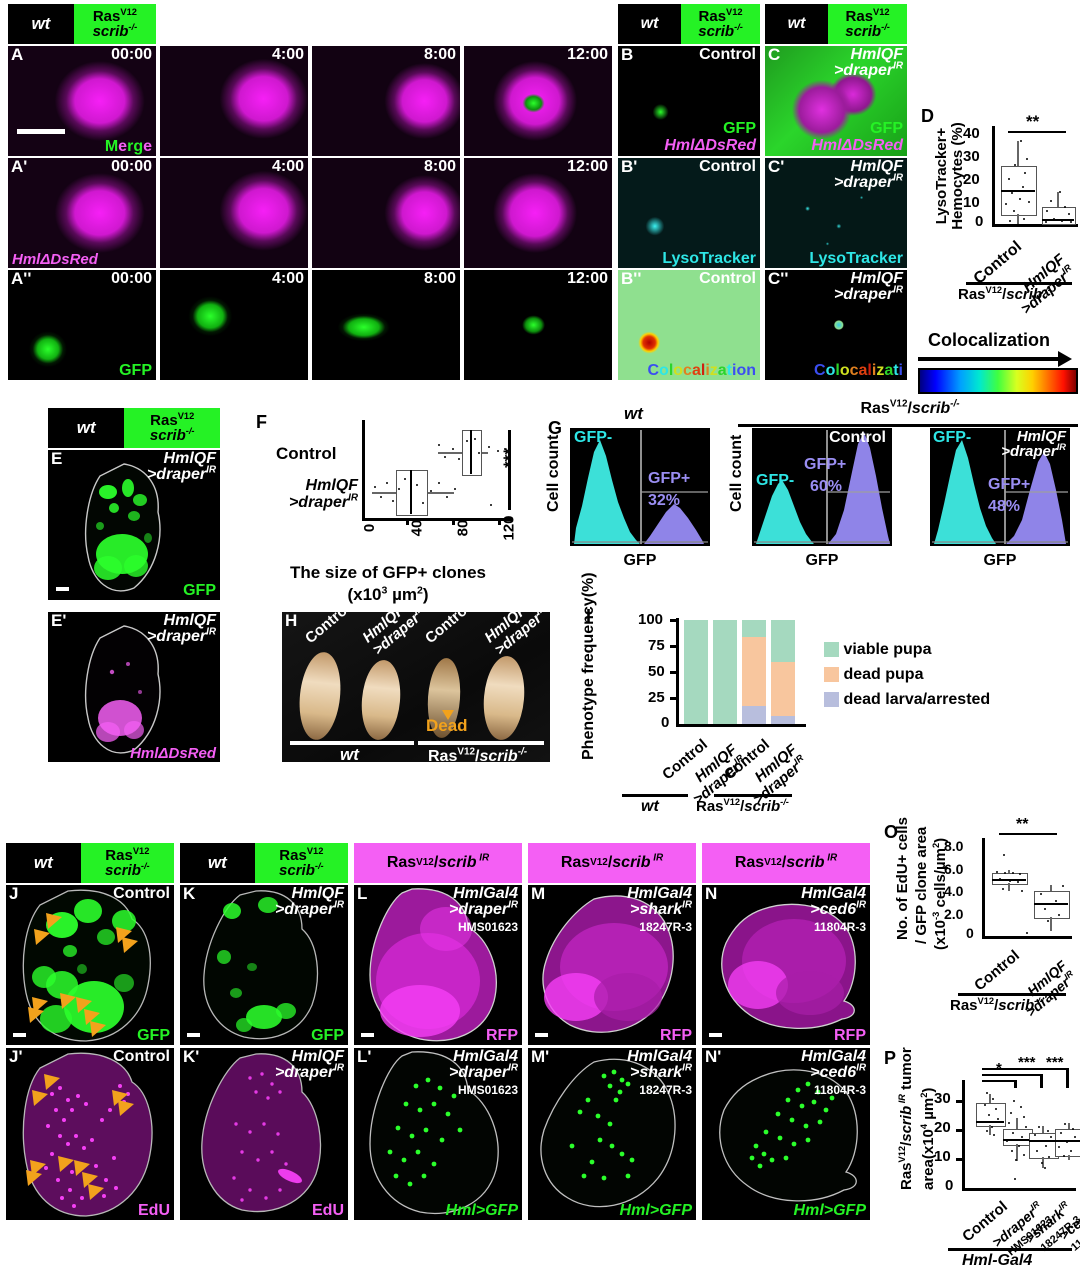 Image resolution: width=1080 pixels, height=1281 pixels. Describe the element at coordinates (438, 863) in the screenshot. I see `genotype-bar-l: Ras V12/scrib IR` at that location.